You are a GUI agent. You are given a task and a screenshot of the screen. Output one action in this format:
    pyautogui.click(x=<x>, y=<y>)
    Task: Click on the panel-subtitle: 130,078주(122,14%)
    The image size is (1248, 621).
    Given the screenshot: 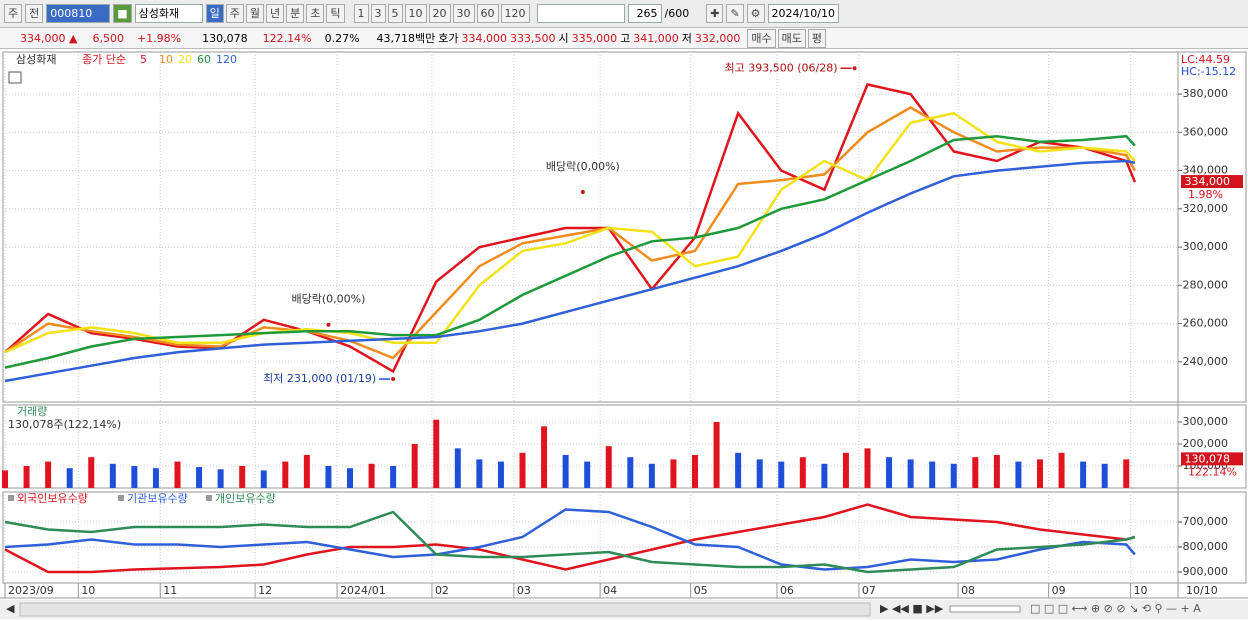 What is the action you would take?
    pyautogui.click(x=64, y=424)
    